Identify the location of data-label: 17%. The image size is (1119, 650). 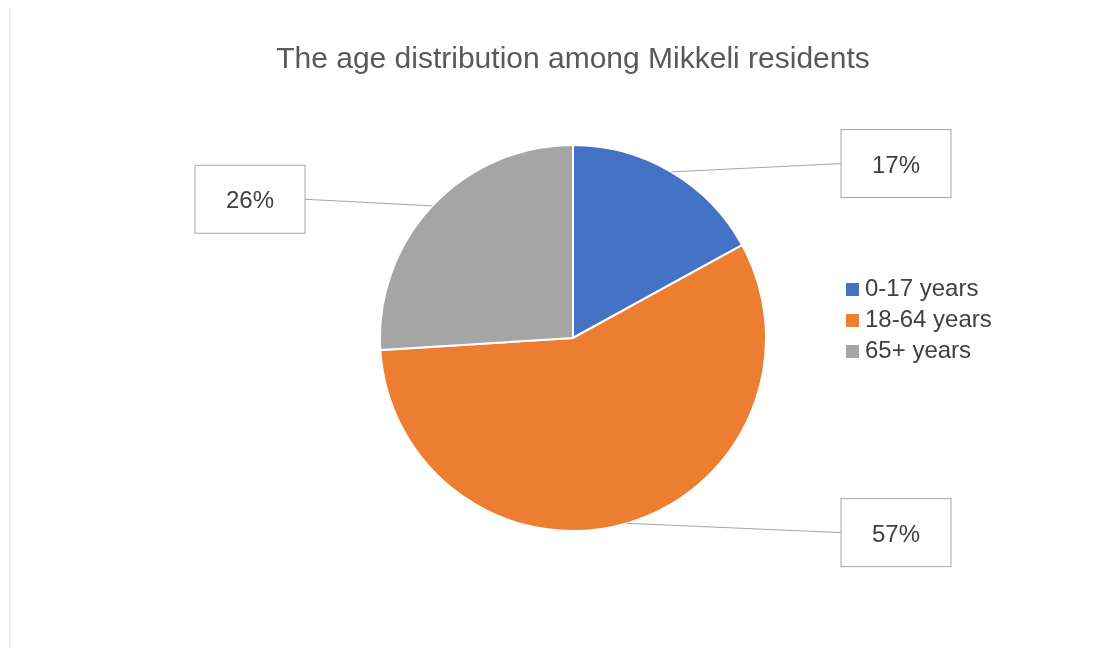
(896, 164).